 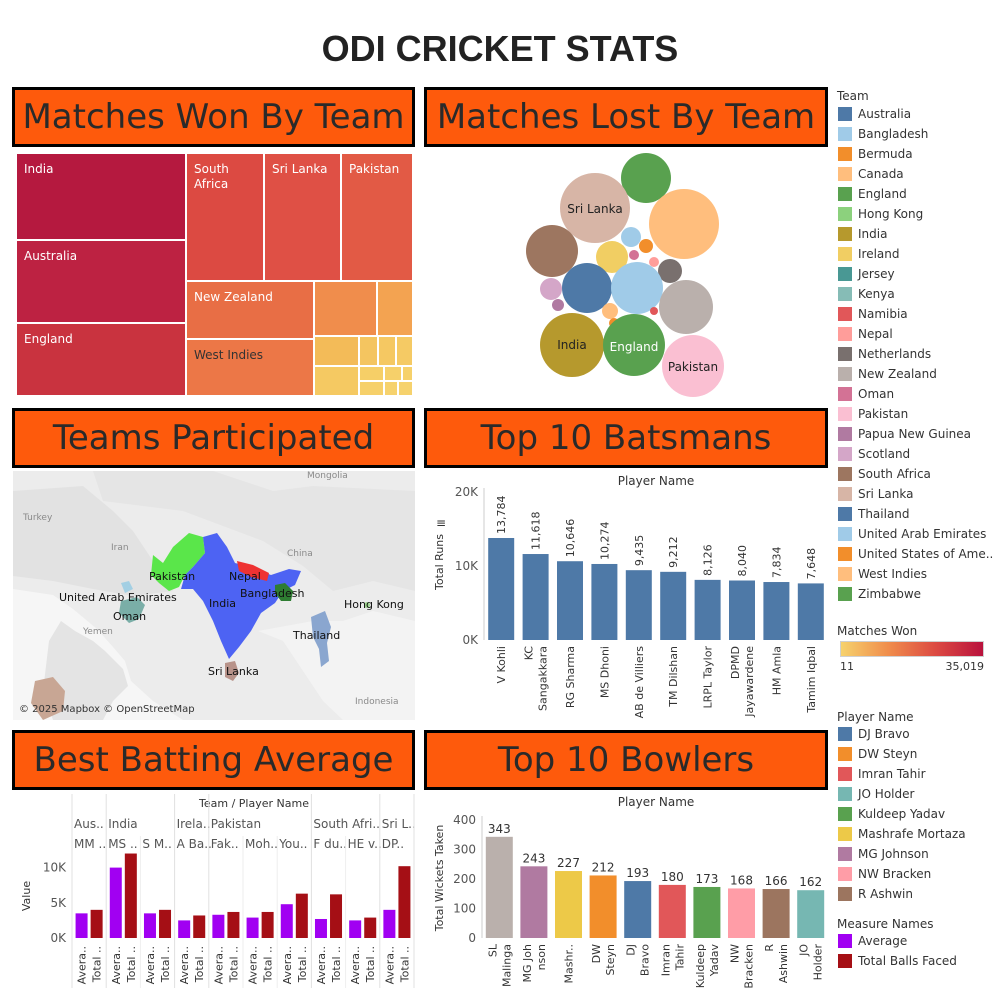 I want to click on legend-item: Jersey, so click(x=866, y=274).